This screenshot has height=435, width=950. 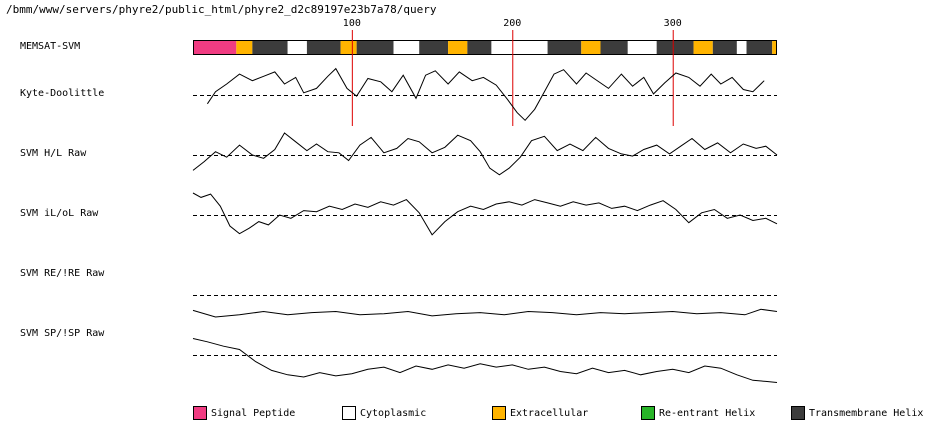 I want to click on svm-re-label: SVM RE/!RE Raw, so click(x=62, y=273).